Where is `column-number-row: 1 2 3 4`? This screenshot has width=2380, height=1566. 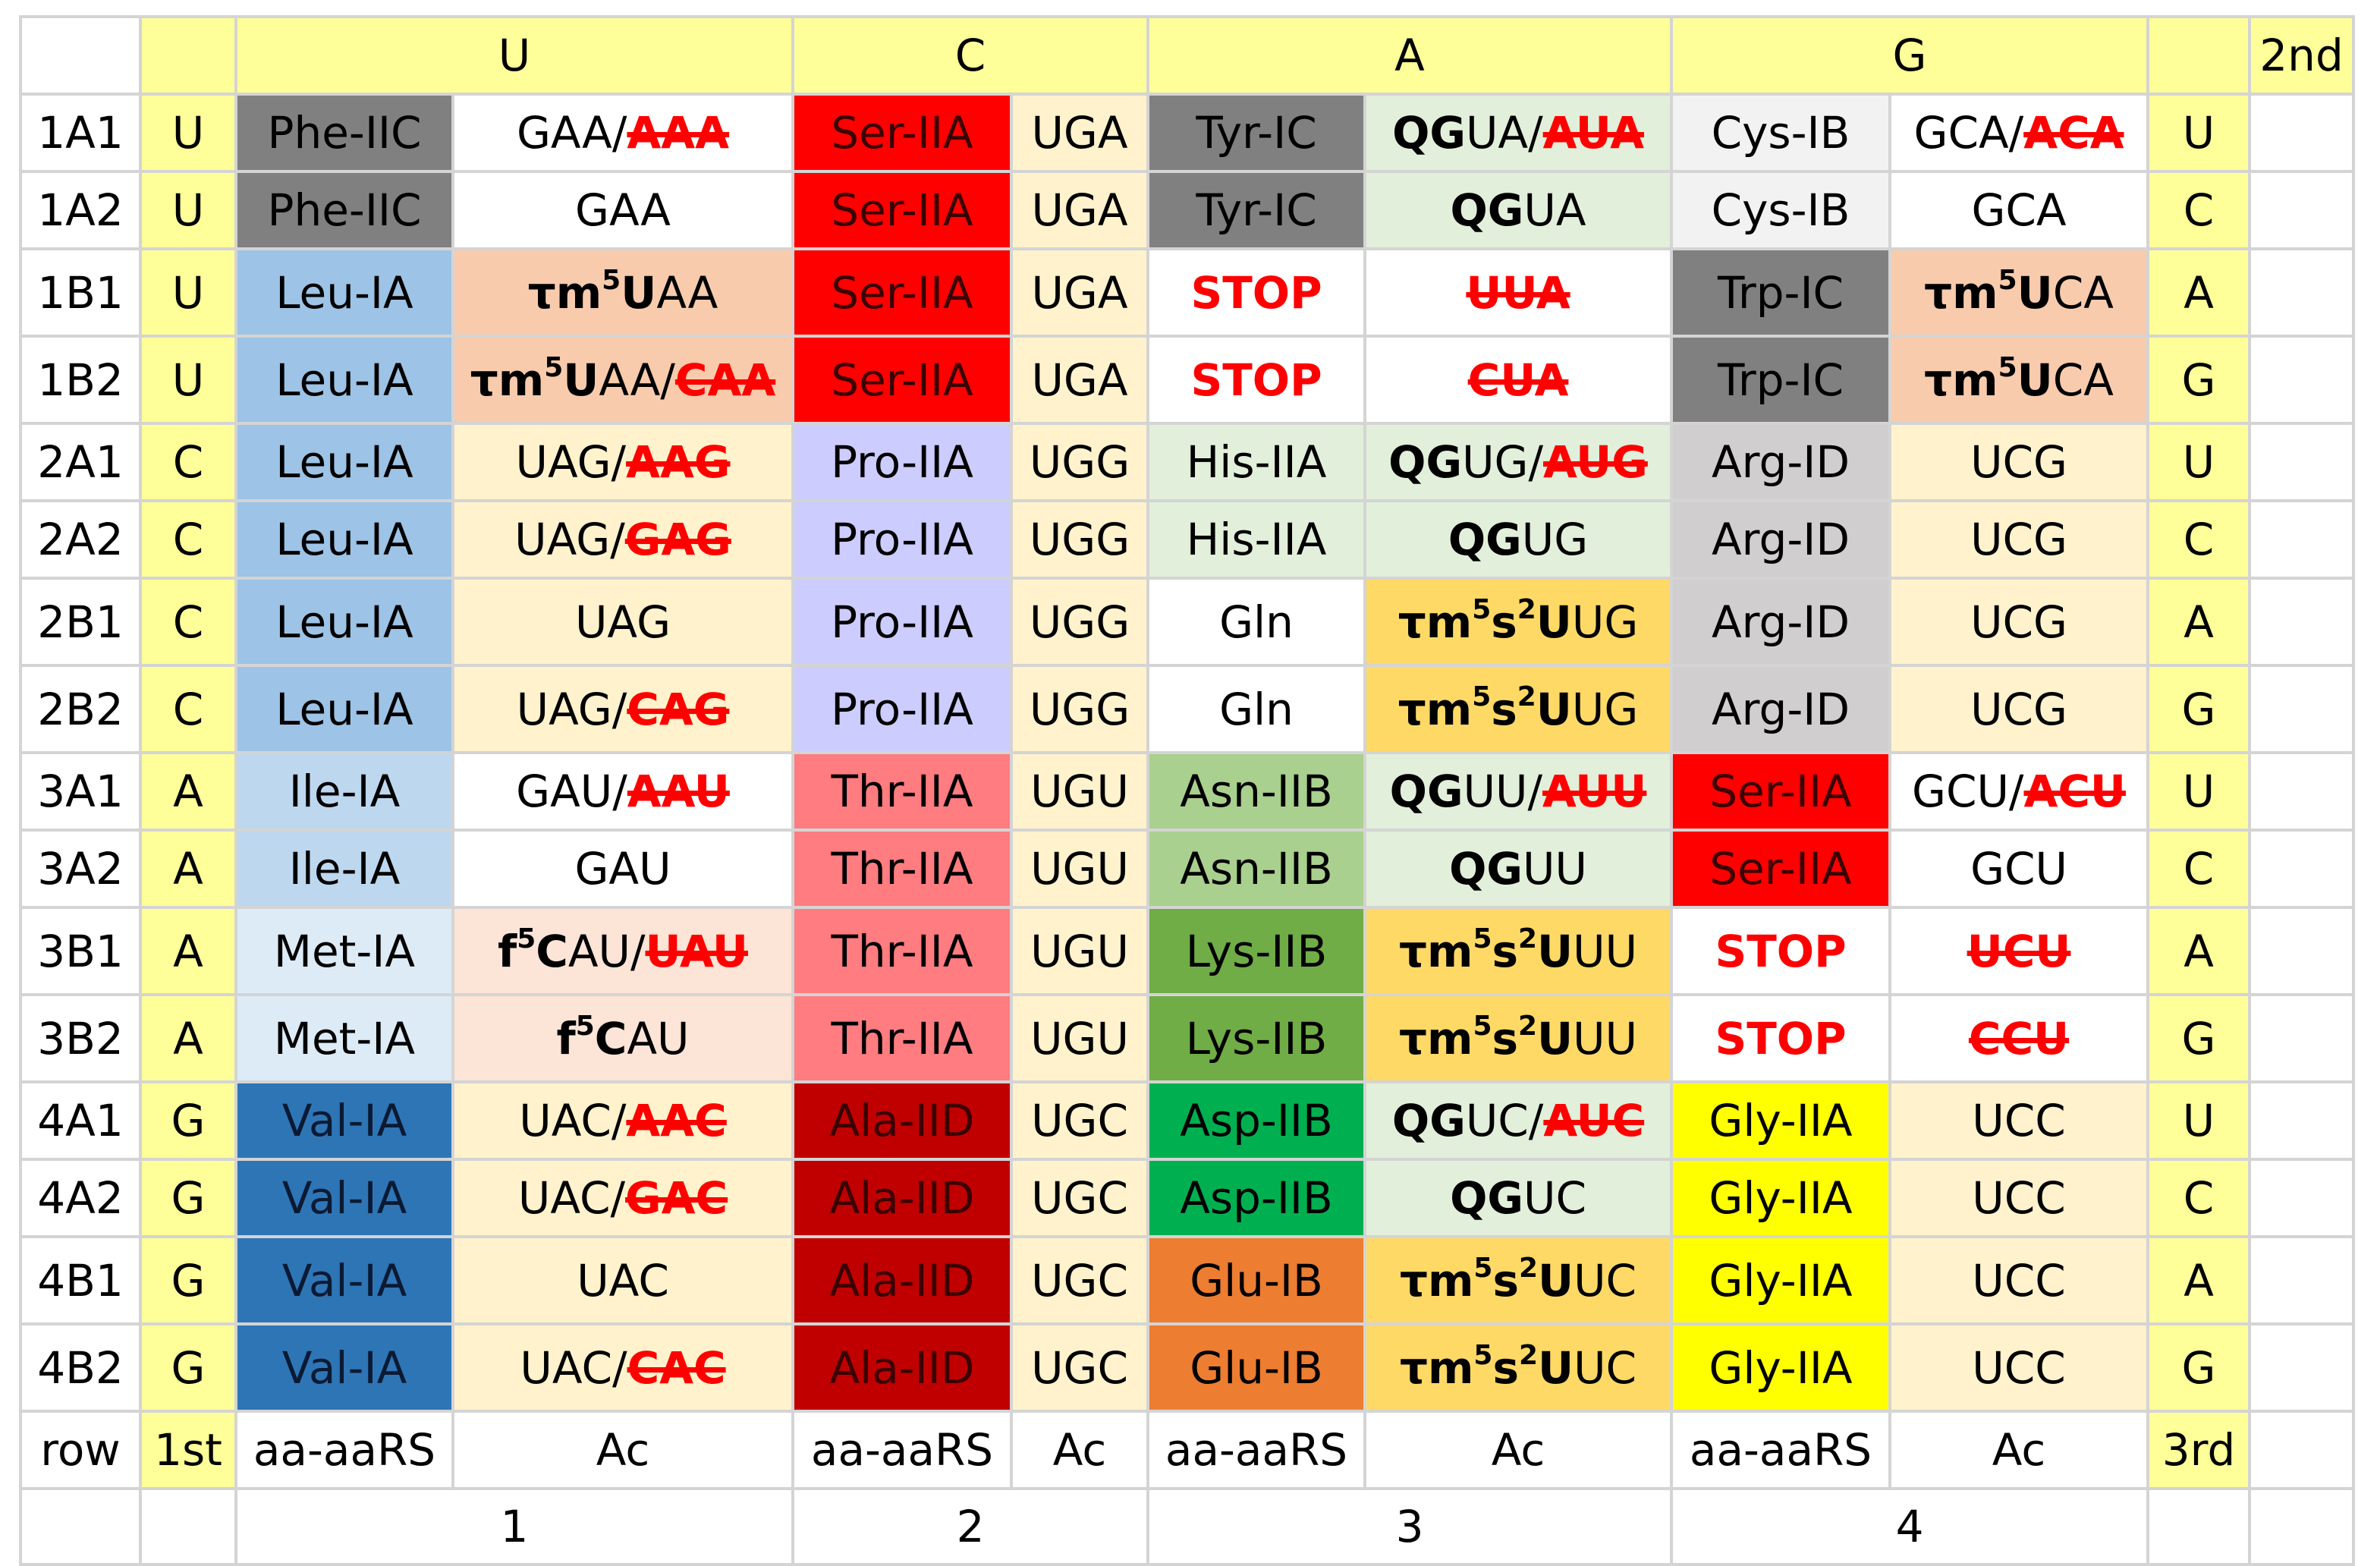
column-number-row: 1 2 3 4 is located at coordinates (1187, 1526).